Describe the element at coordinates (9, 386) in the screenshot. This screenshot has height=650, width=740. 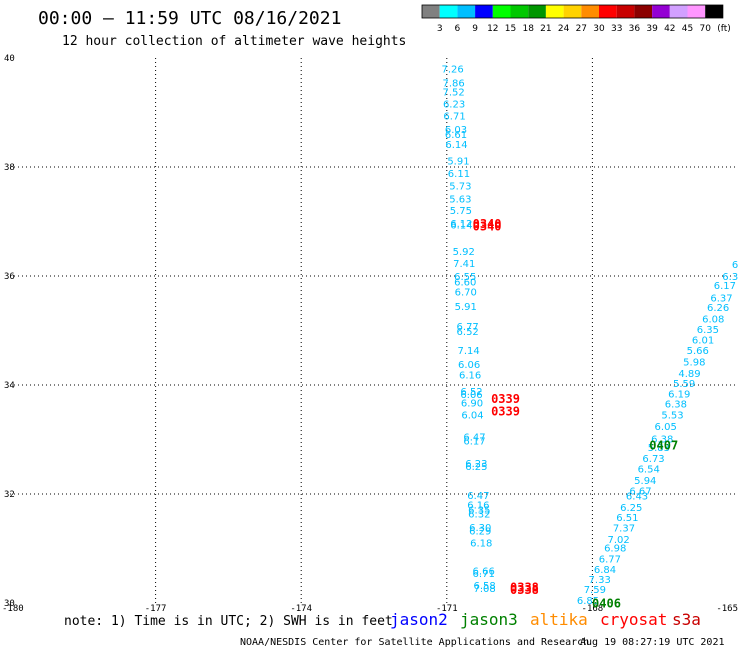
I see `y-tick-label: 34` at that location.